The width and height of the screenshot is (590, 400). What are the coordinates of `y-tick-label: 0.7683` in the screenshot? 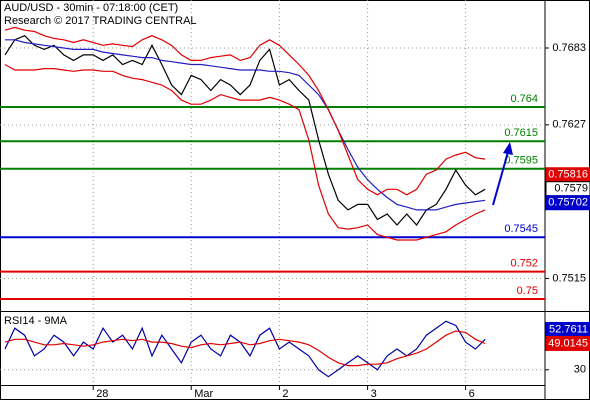 It's located at (569, 48).